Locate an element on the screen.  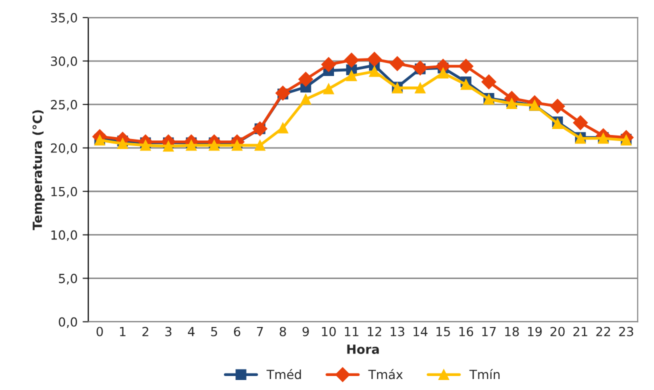
y-axis-title: Temperatura (°C) is located at coordinates (38, 170).